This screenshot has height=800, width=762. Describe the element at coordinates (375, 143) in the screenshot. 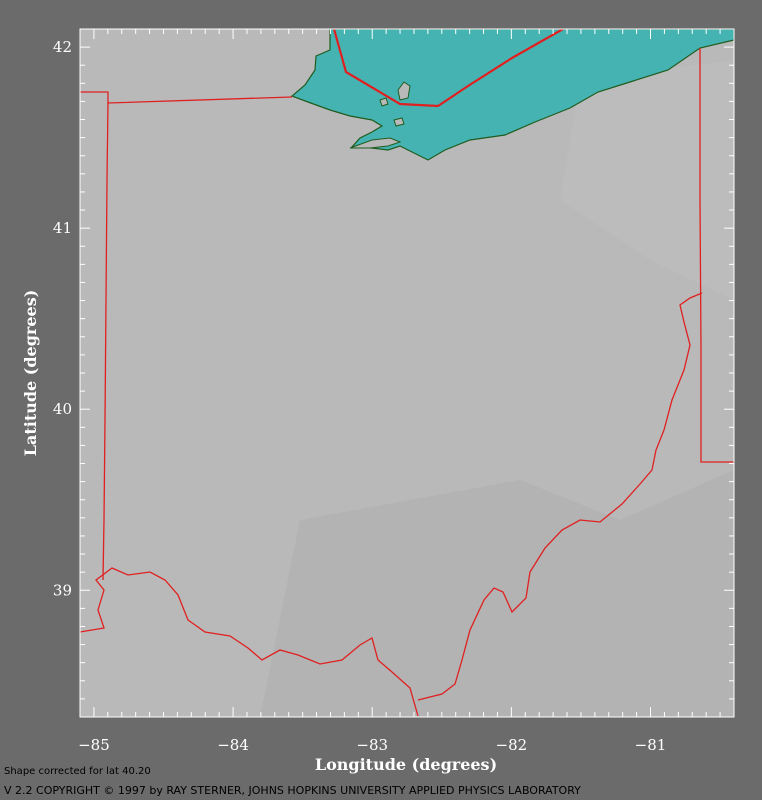

I see `lake-peninsula` at that location.